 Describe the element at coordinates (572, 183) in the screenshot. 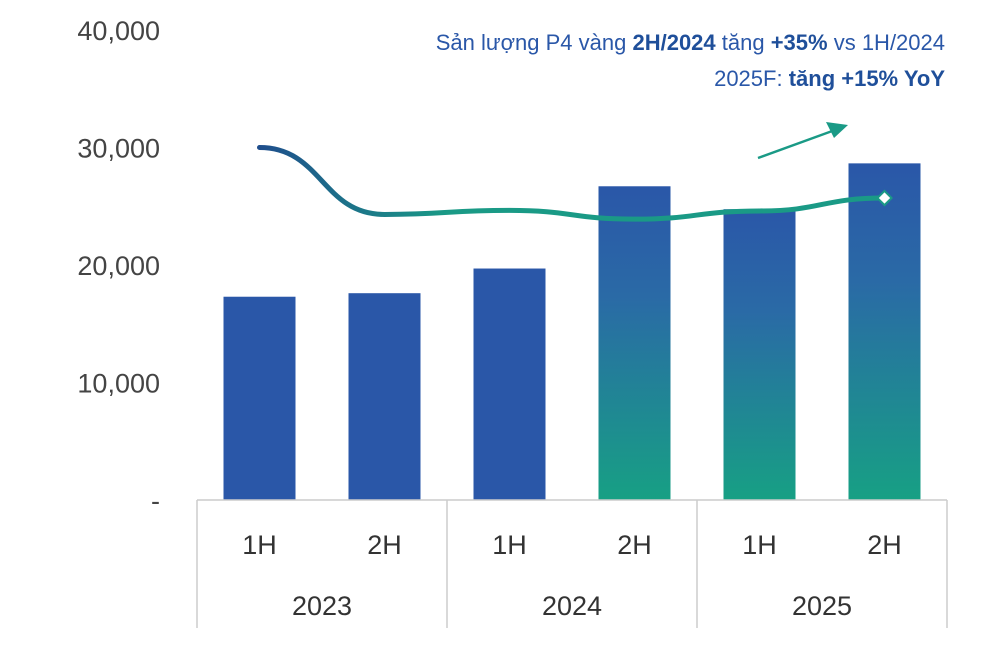

I see `line-series` at that location.